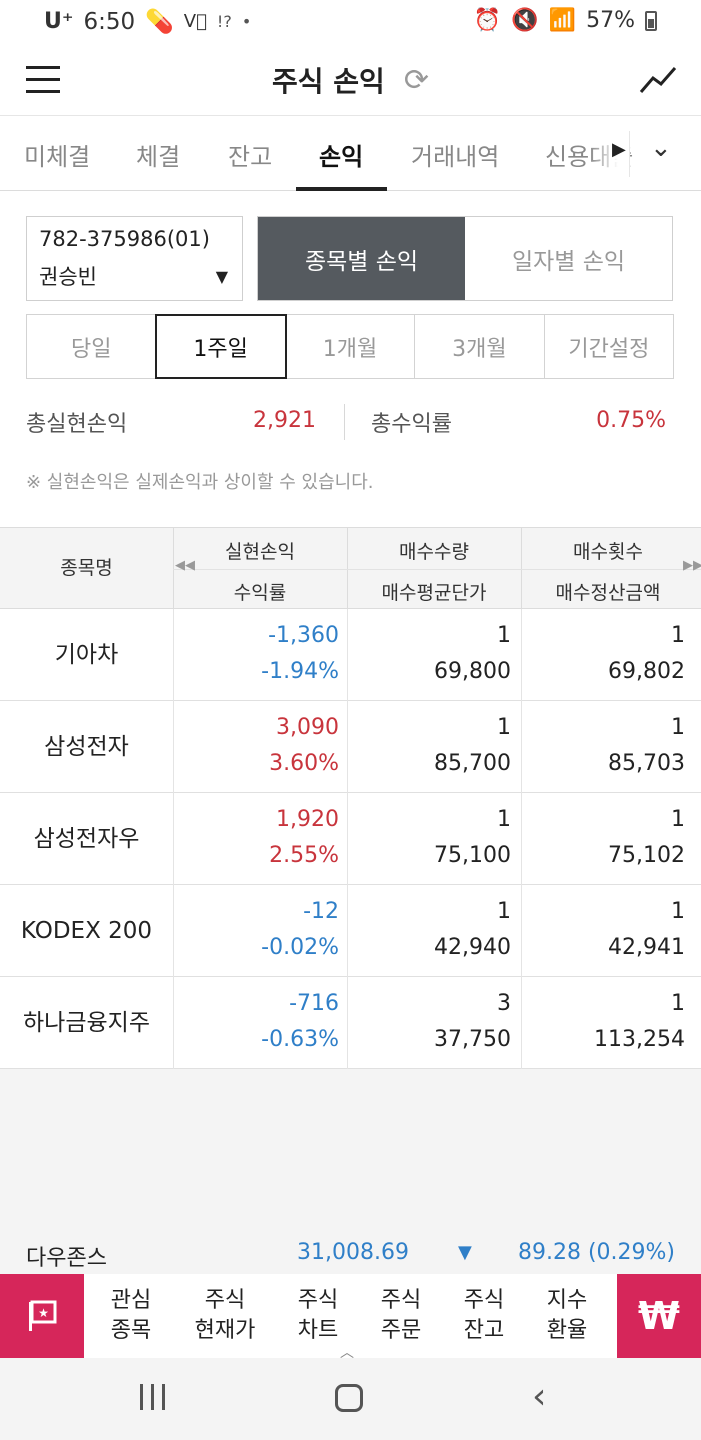 This screenshot has width=701, height=1440. What do you see at coordinates (300, 1039) in the screenshot?
I see `return-rate: -0.63%` at bounding box center [300, 1039].